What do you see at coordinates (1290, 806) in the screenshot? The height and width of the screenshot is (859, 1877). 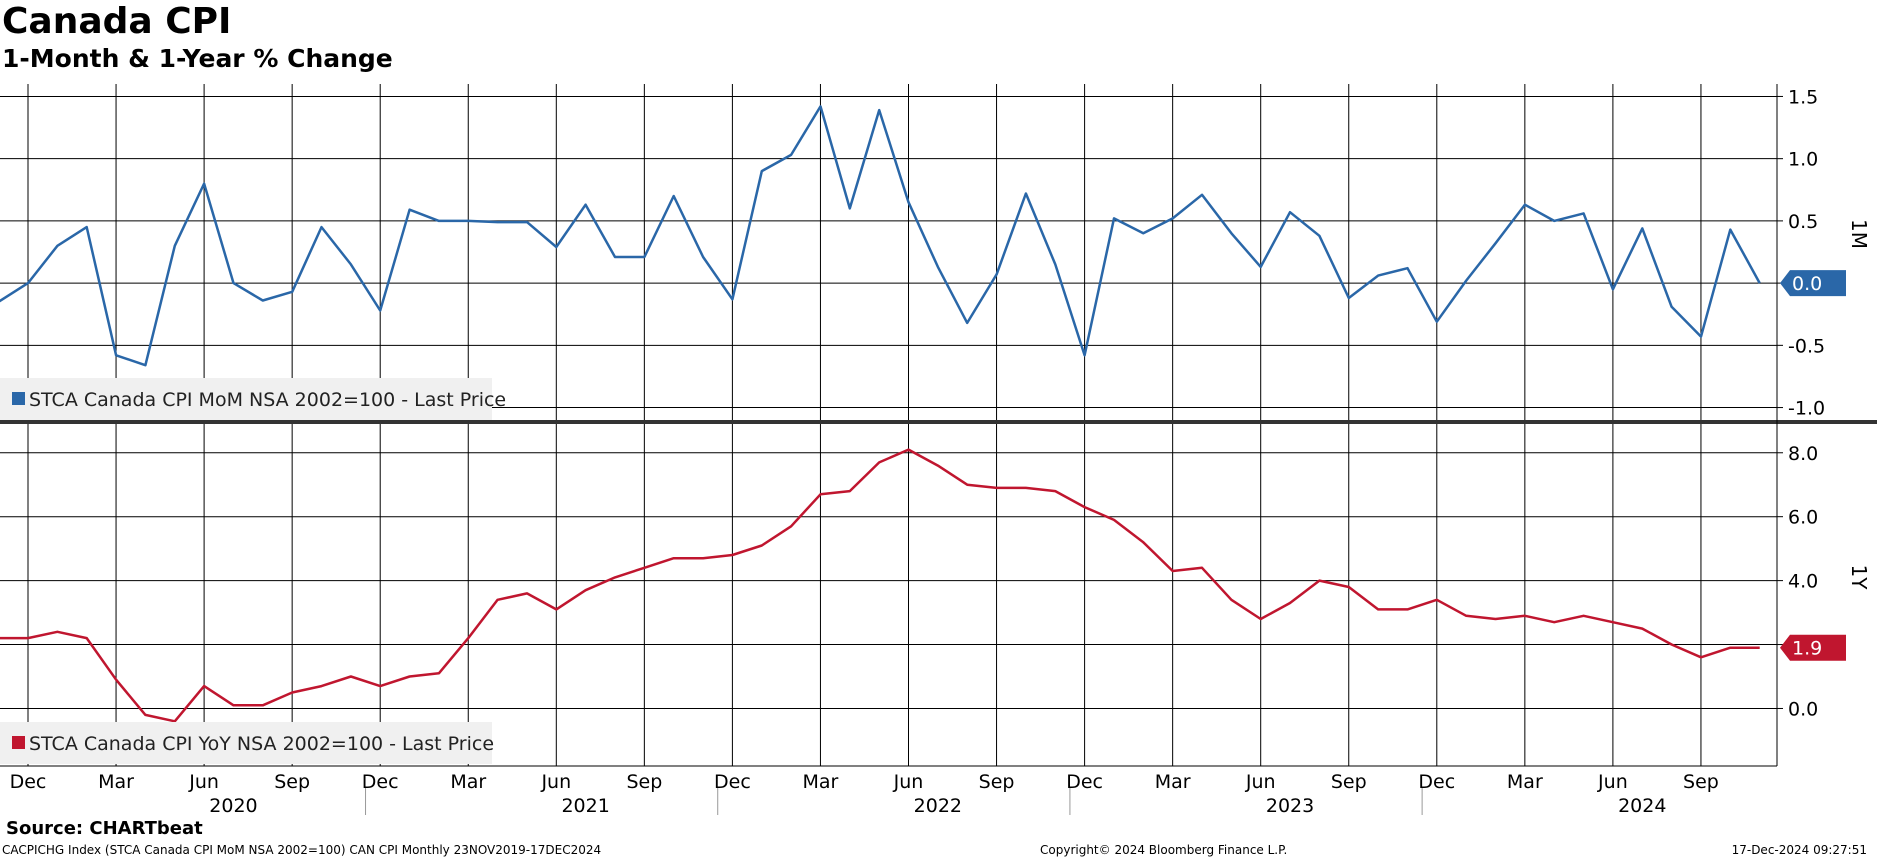 I see `x-year-label: 2023` at bounding box center [1290, 806].